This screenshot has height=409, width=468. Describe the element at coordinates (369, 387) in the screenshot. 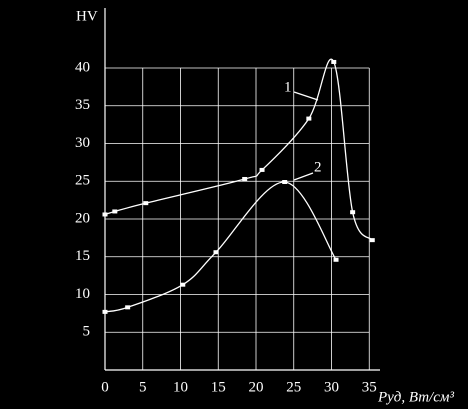

I see `x-tick-label: 35` at that location.